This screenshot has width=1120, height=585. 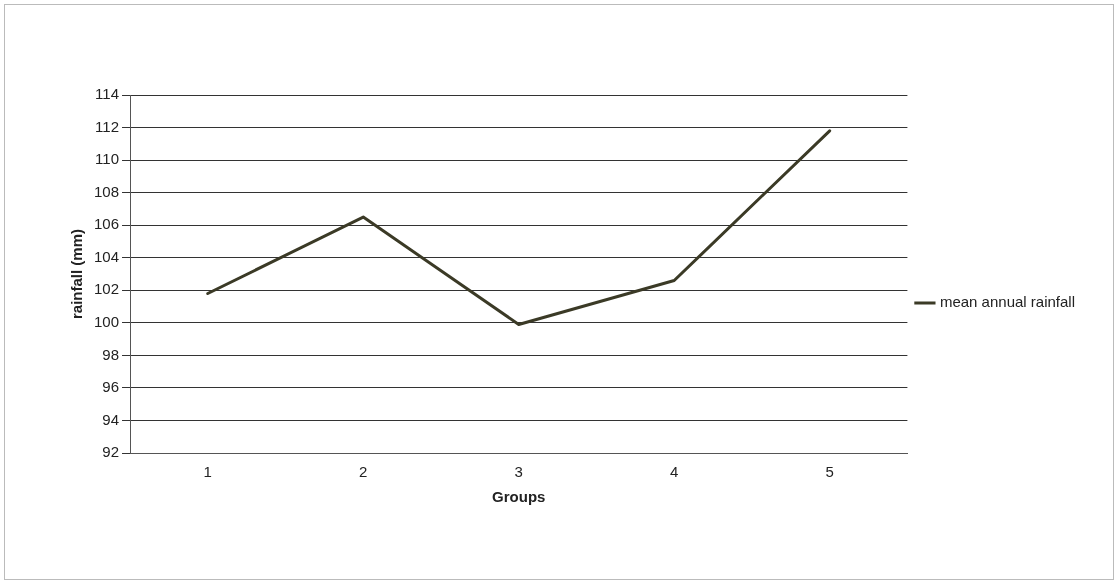 I want to click on y-tick-label: 96, so click(x=111, y=387).